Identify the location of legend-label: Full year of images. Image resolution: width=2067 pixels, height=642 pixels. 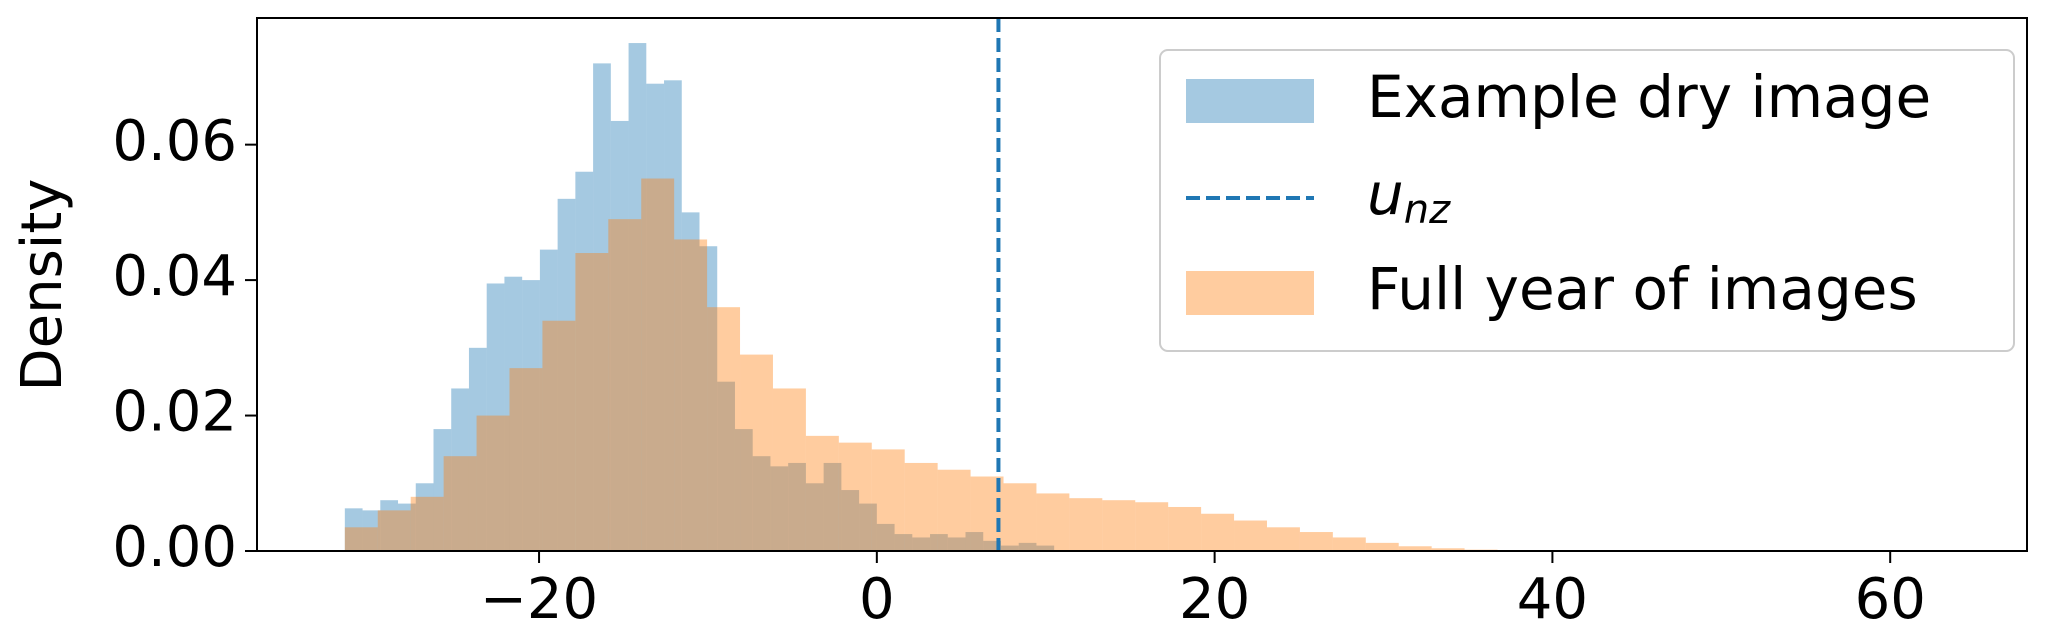
(1642, 289).